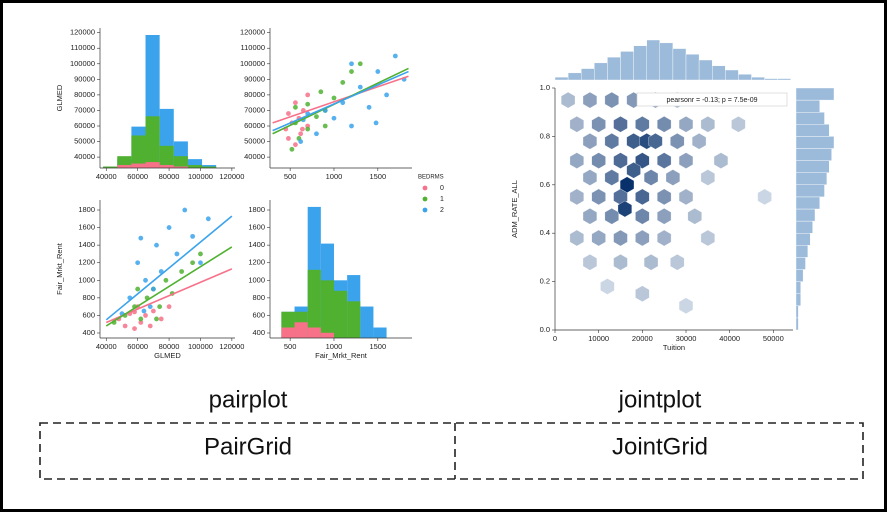  I want to click on y-tick-label: 50000, so click(254, 141).